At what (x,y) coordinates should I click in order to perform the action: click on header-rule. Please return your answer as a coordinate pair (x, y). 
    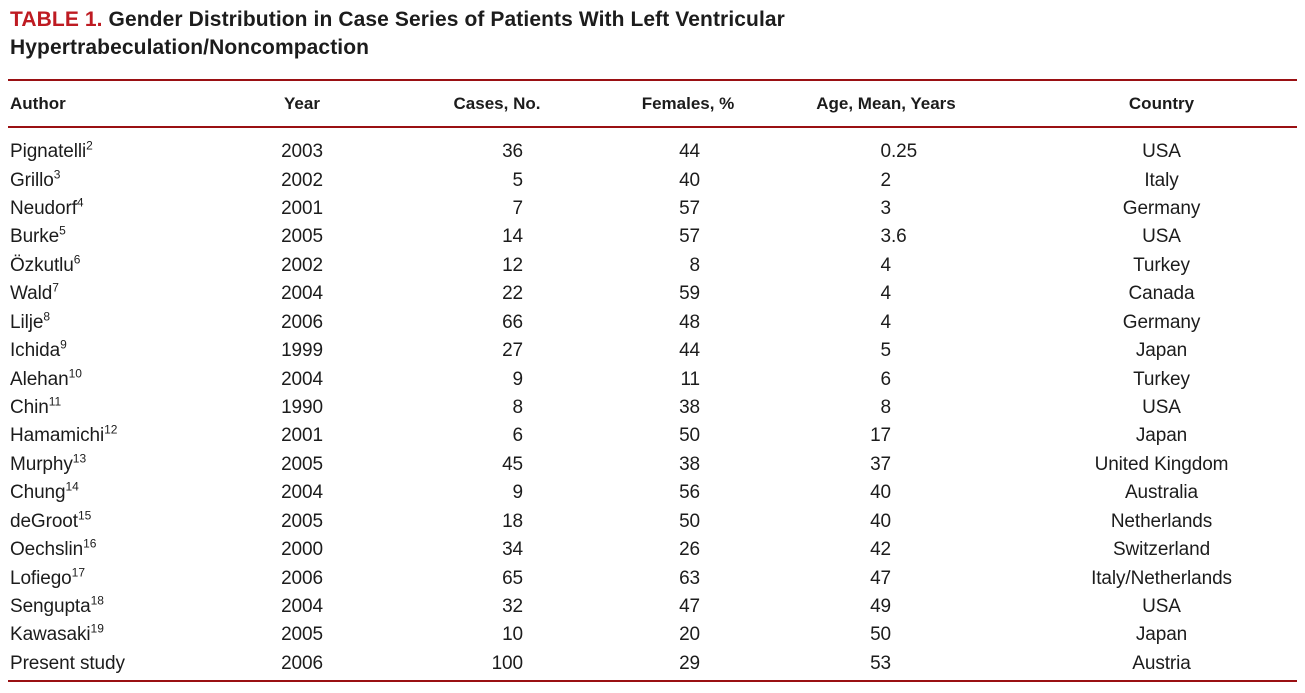
    Looking at the image, I should click on (652, 127).